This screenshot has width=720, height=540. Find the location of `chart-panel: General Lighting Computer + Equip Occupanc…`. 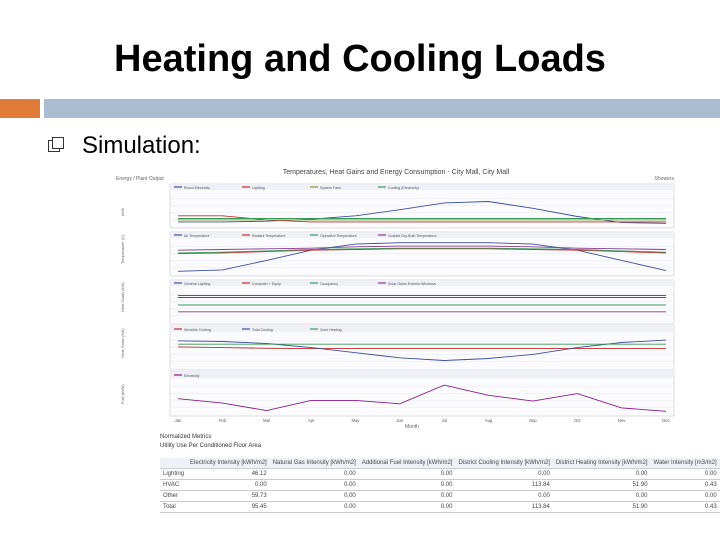

chart-panel: General Lighting Computer + Equip Occupanc… is located at coordinates (397, 302).